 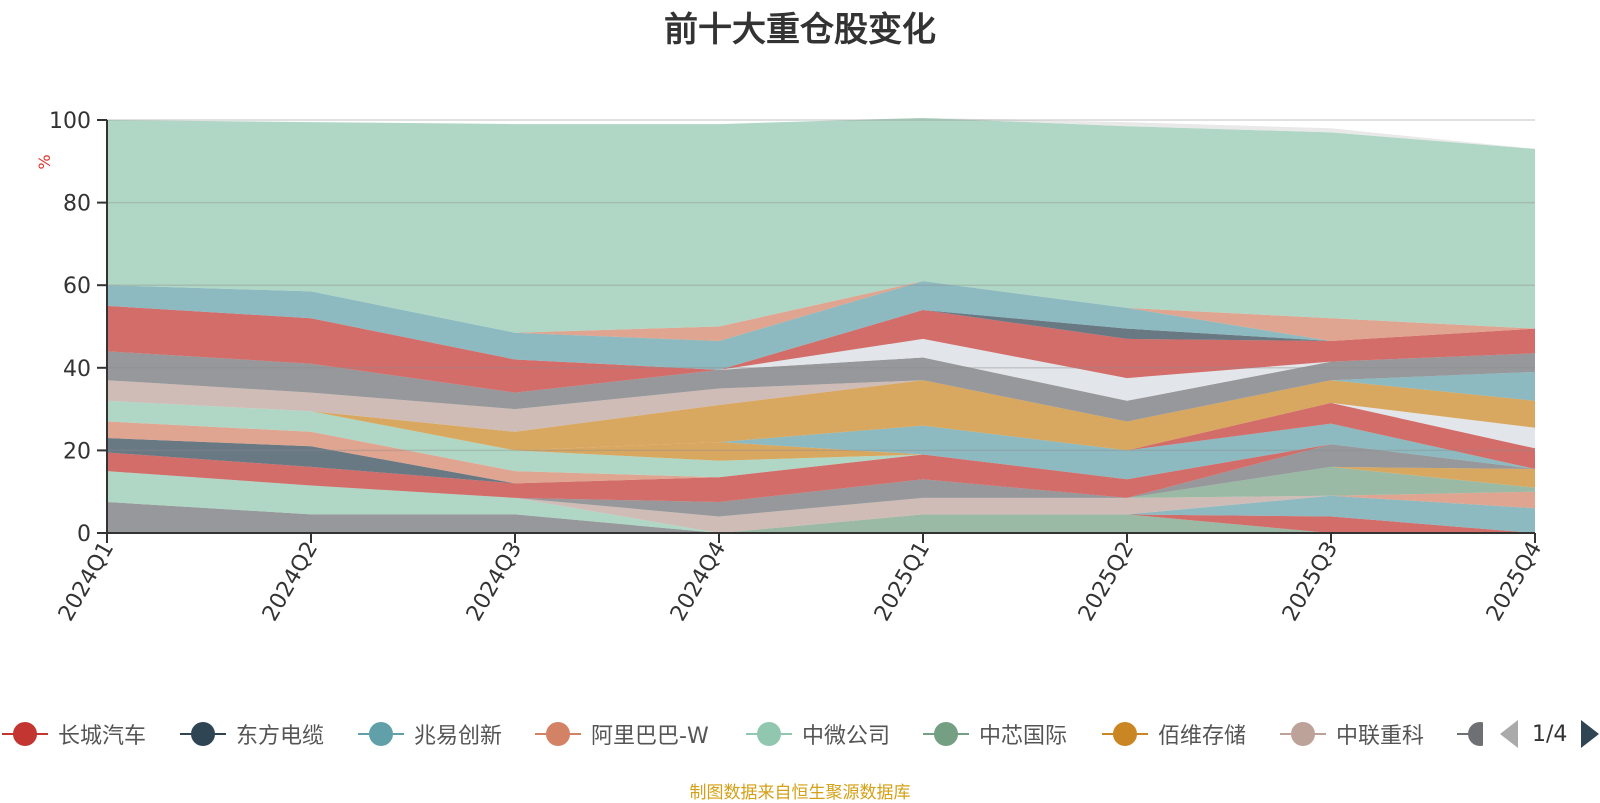 What do you see at coordinates (1380, 736) in the screenshot?
I see `legend-label: 中联重科` at bounding box center [1380, 736].